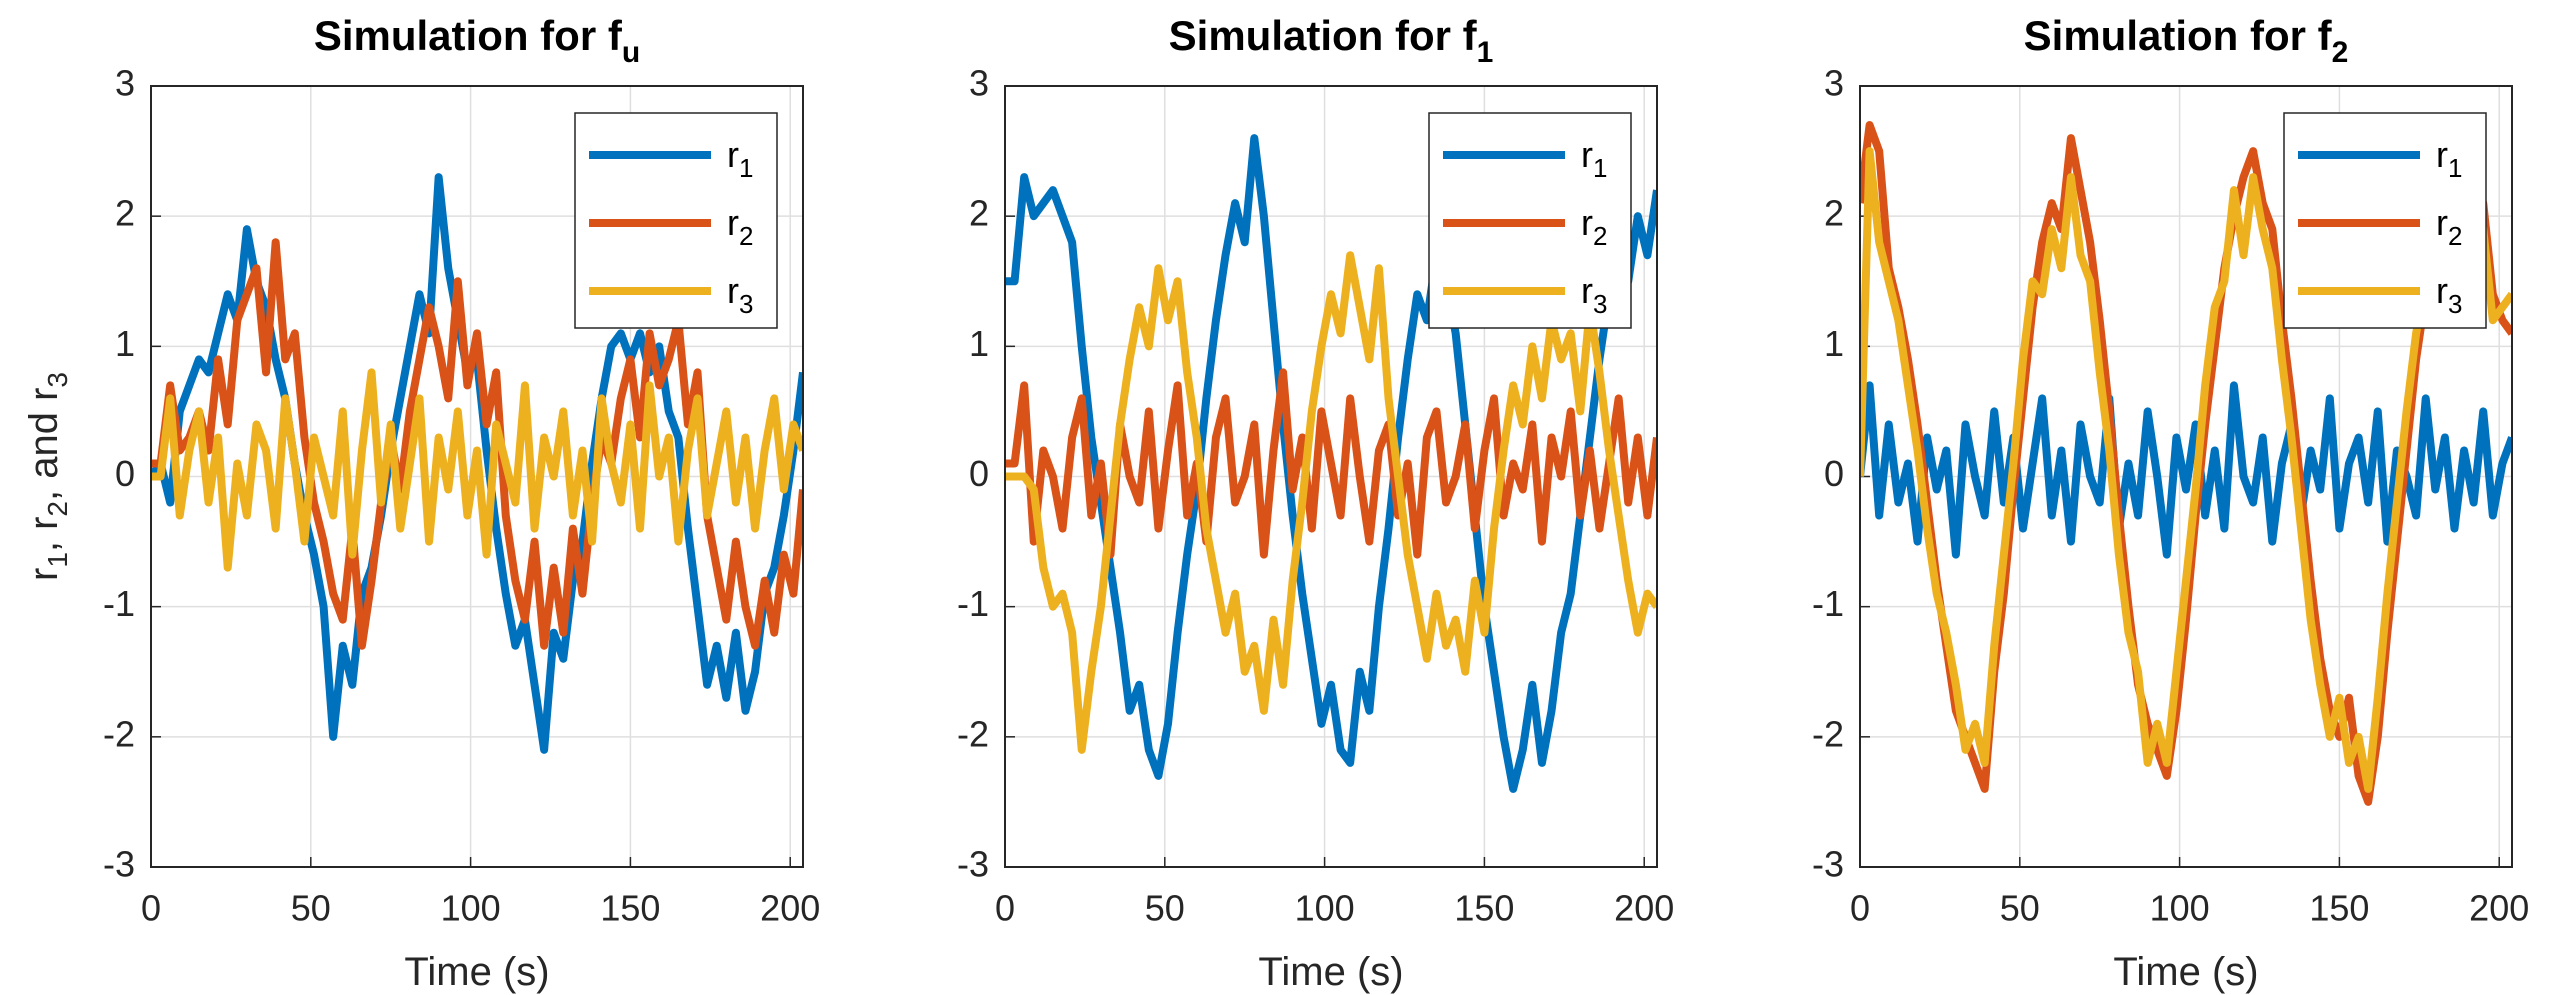 This screenshot has width=2549, height=995. What do you see at coordinates (2340, 52) in the screenshot?
I see `title-subscript: 2` at bounding box center [2340, 52].